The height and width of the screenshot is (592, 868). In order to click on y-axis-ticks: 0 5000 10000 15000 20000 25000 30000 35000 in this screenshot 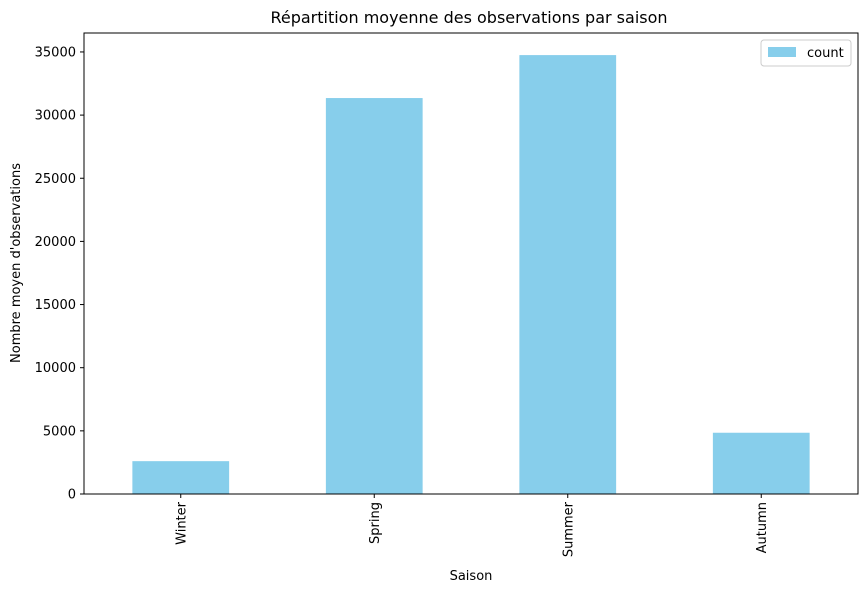, I will do `click(59, 274)`.